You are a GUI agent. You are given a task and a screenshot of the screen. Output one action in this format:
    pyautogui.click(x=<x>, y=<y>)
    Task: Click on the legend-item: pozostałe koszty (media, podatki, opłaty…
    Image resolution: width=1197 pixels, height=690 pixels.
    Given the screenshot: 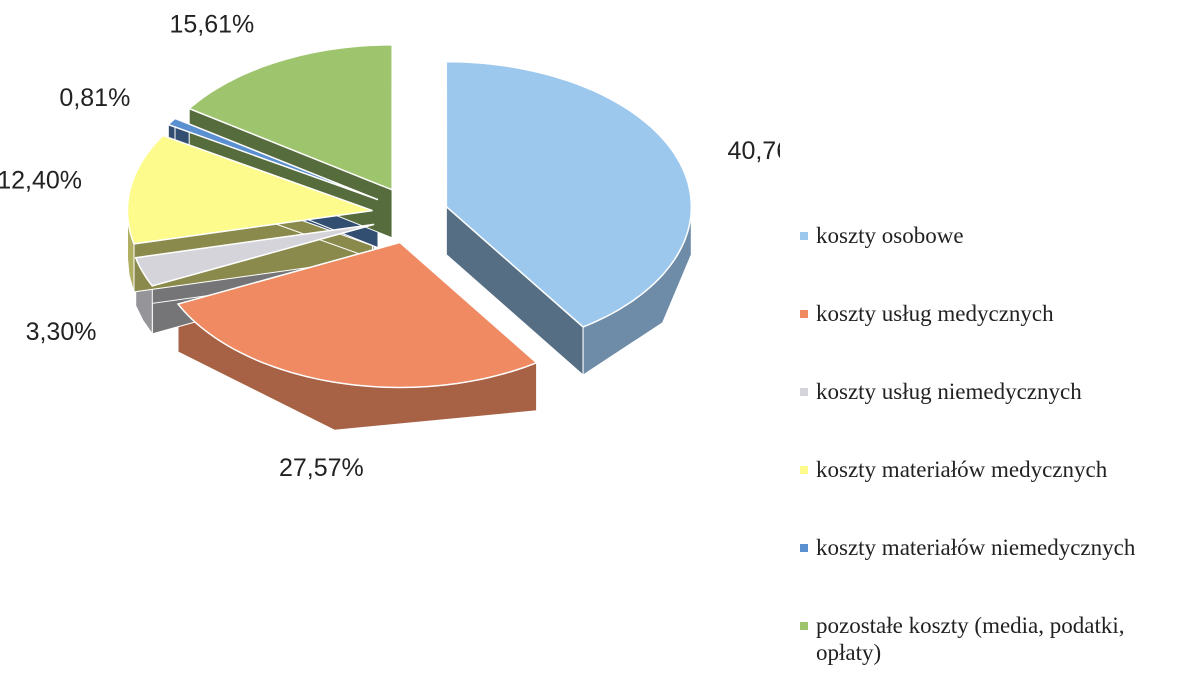 What is the action you would take?
    pyautogui.click(x=995, y=651)
    